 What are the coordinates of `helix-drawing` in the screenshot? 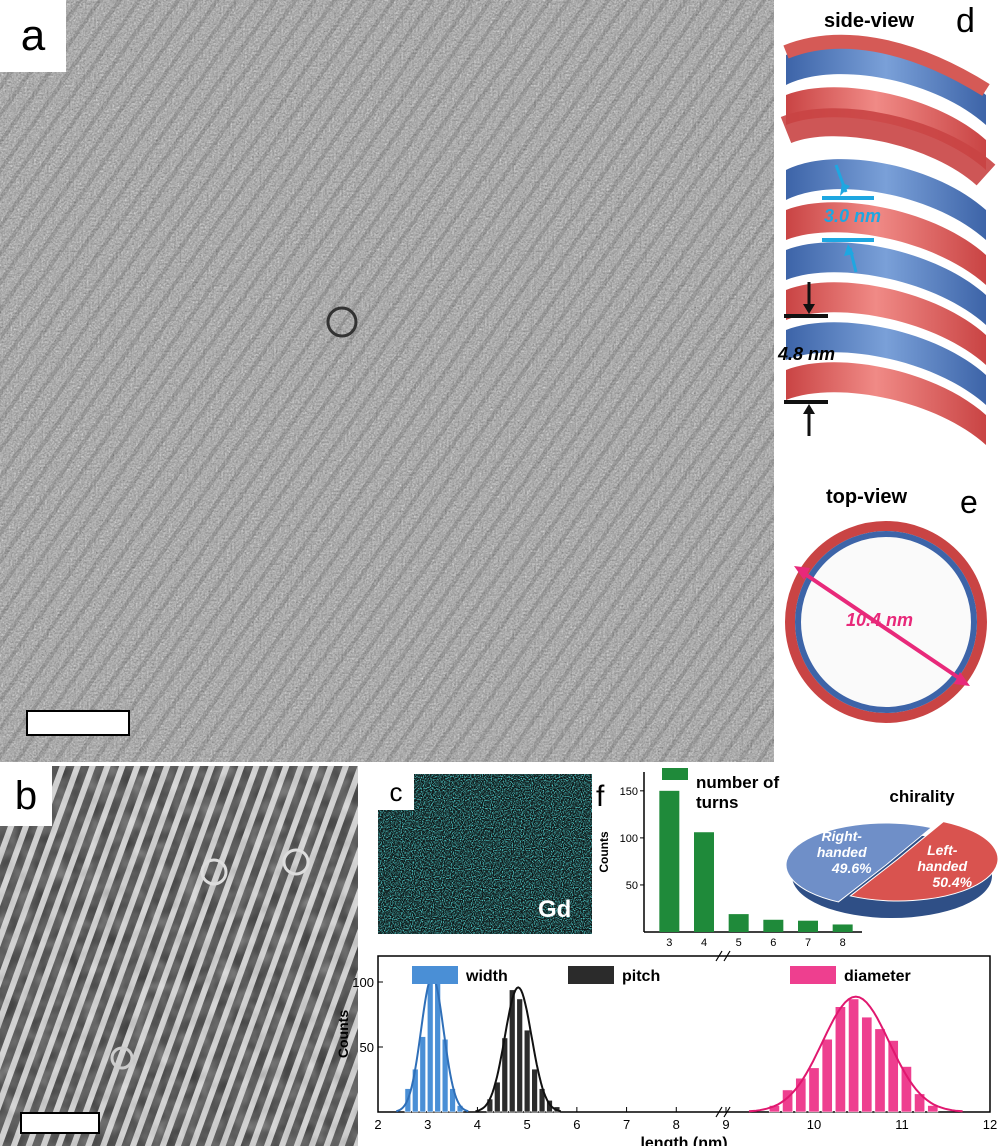 It's located at (888, 239).